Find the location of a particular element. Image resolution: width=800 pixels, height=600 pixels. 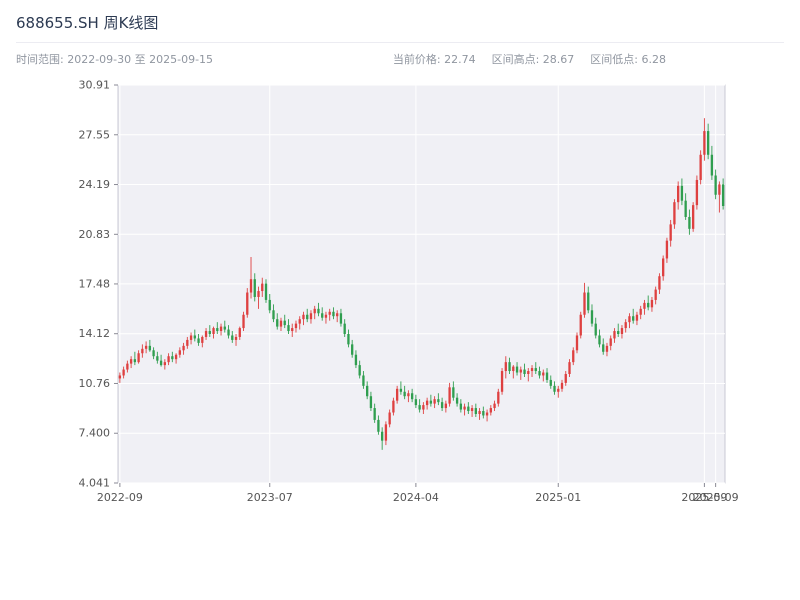

stats-group: 当前价格: 22.74 区间高点: 28.67 区间低点: 6.28 is located at coordinates (529, 59).